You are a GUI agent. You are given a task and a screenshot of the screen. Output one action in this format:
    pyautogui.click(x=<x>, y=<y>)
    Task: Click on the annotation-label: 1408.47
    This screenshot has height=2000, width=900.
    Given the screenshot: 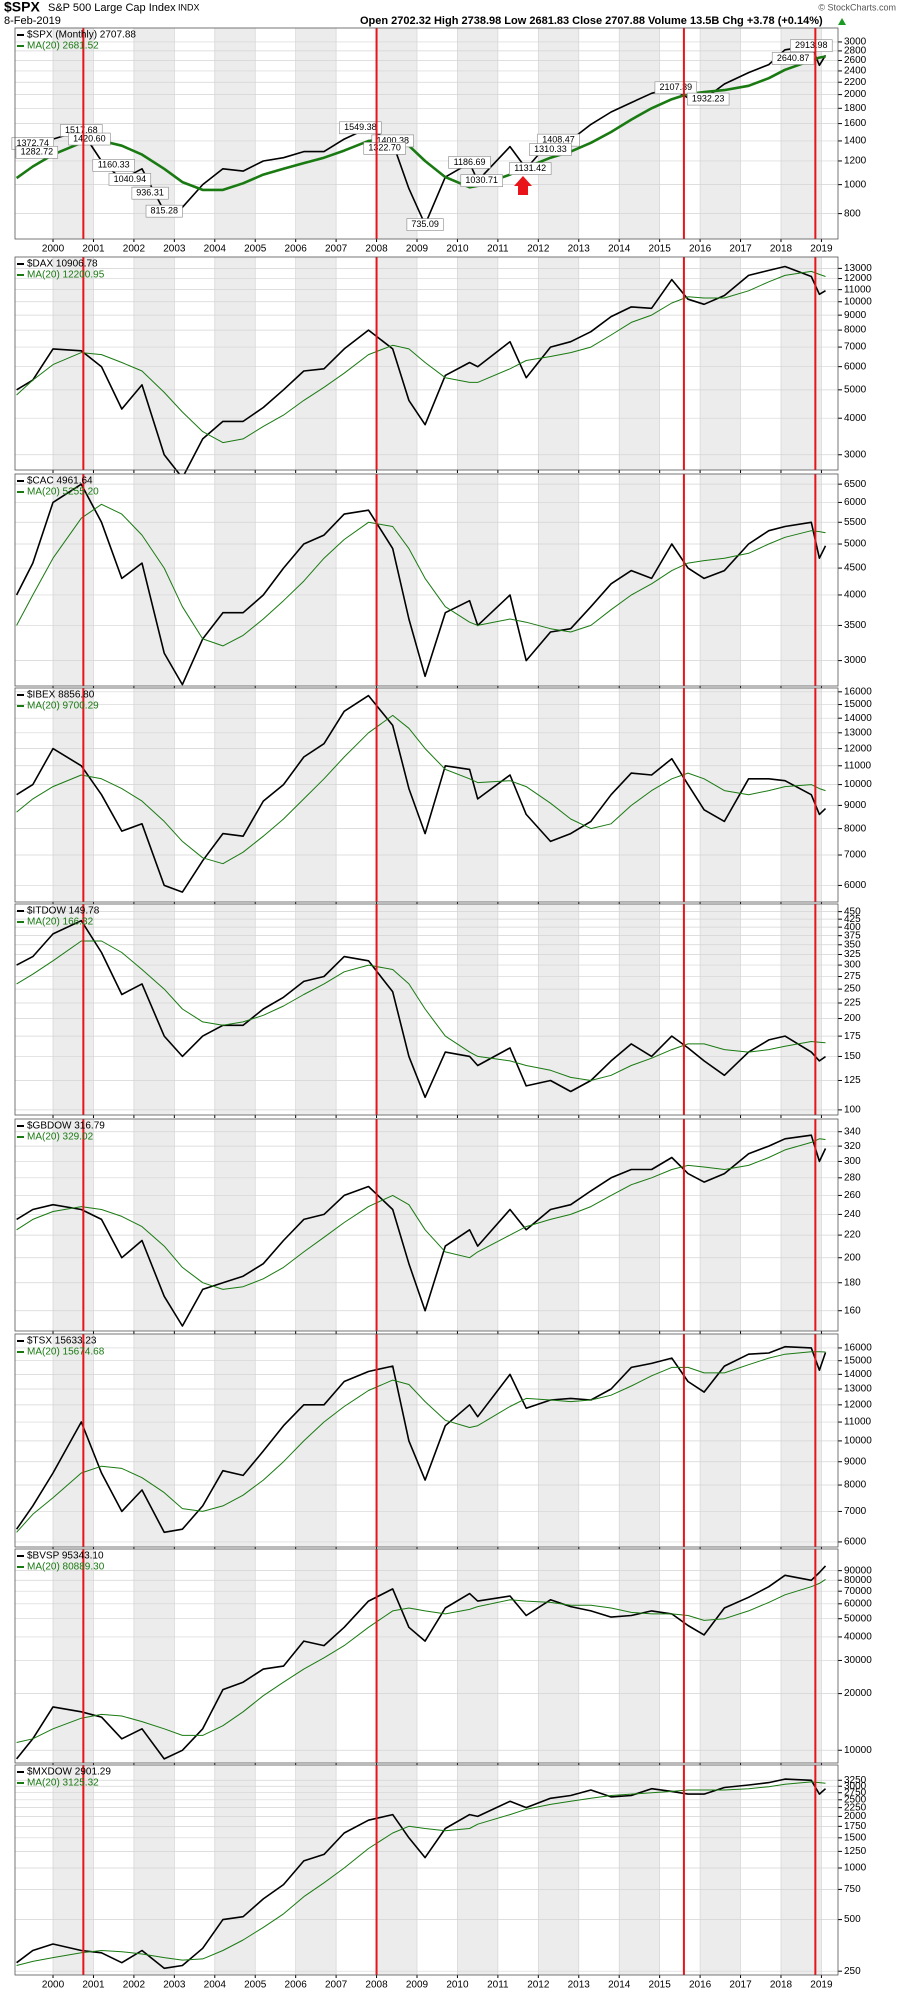 What is the action you would take?
    pyautogui.click(x=558, y=140)
    